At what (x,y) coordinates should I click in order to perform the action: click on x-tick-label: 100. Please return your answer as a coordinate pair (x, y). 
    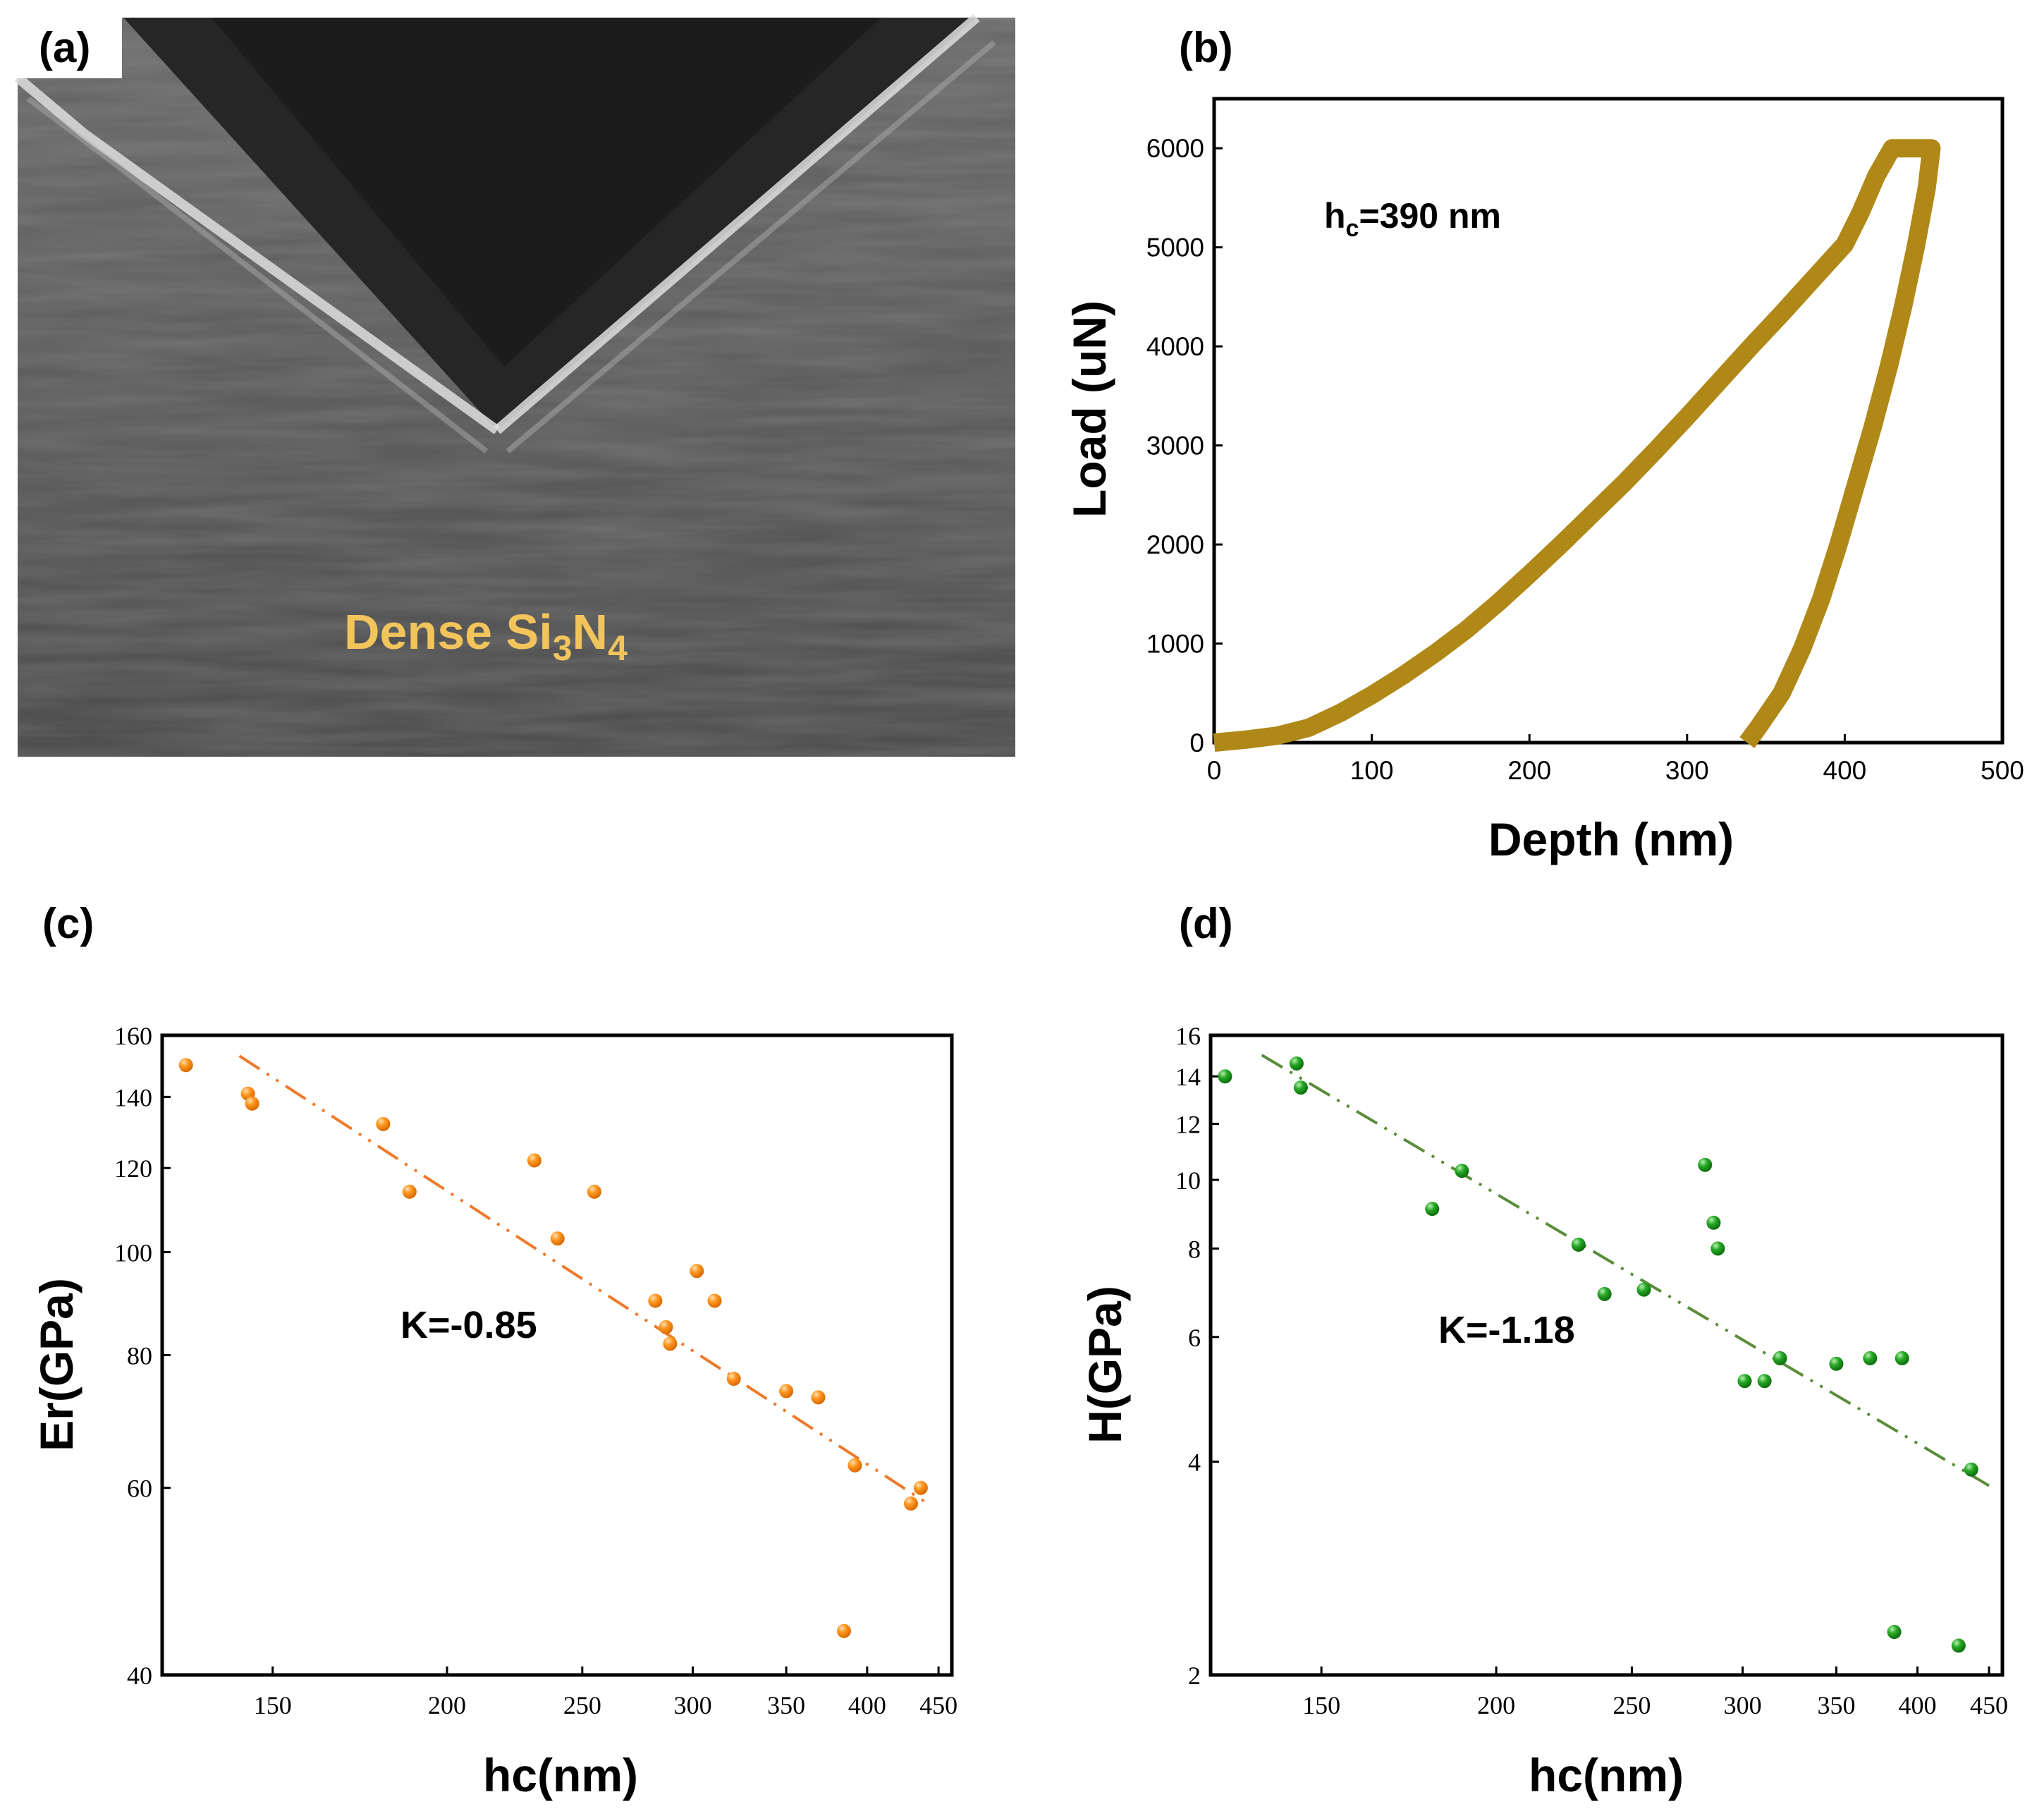
    Looking at the image, I should click on (1372, 770).